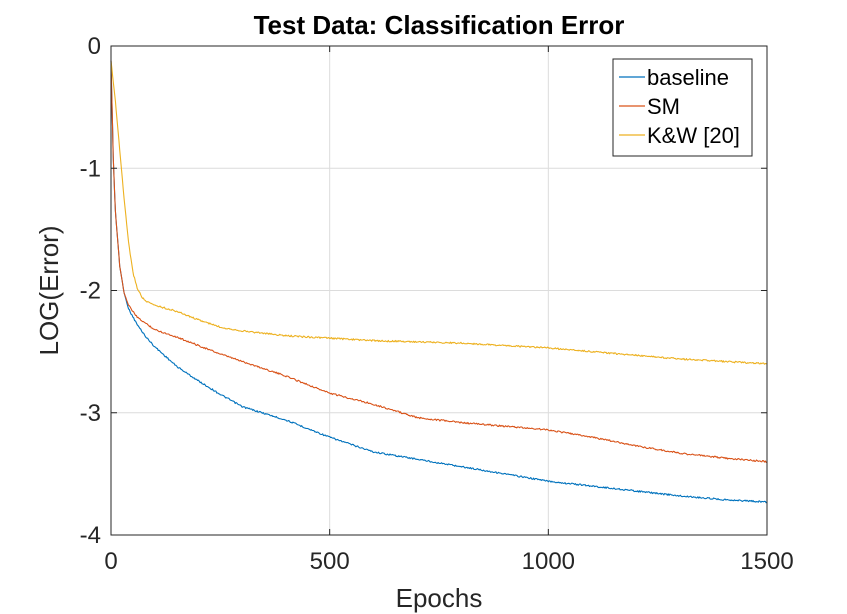 This screenshot has height=614, width=847. What do you see at coordinates (693, 135) in the screenshot?
I see `legend-label: K&W [20]` at bounding box center [693, 135].